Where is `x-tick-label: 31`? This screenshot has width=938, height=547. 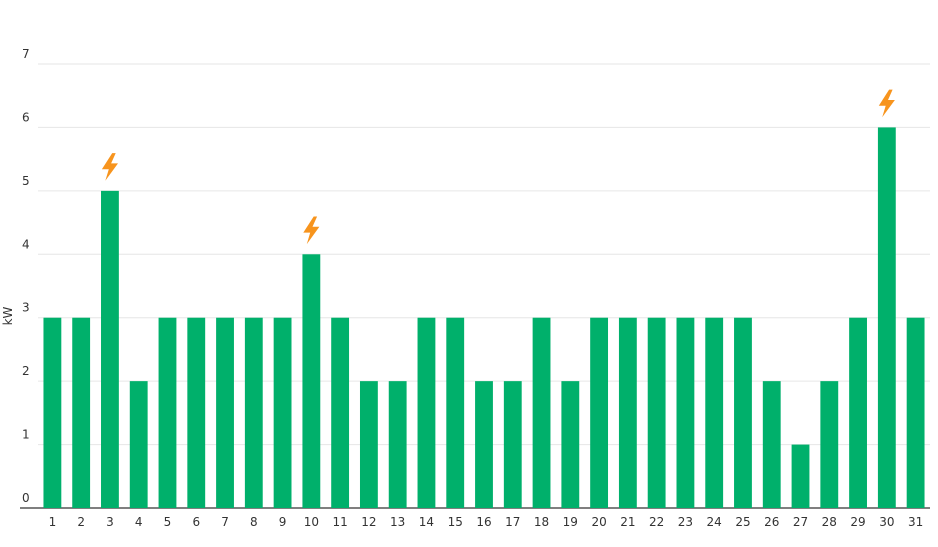 x-tick-label: 31 is located at coordinates (915, 522).